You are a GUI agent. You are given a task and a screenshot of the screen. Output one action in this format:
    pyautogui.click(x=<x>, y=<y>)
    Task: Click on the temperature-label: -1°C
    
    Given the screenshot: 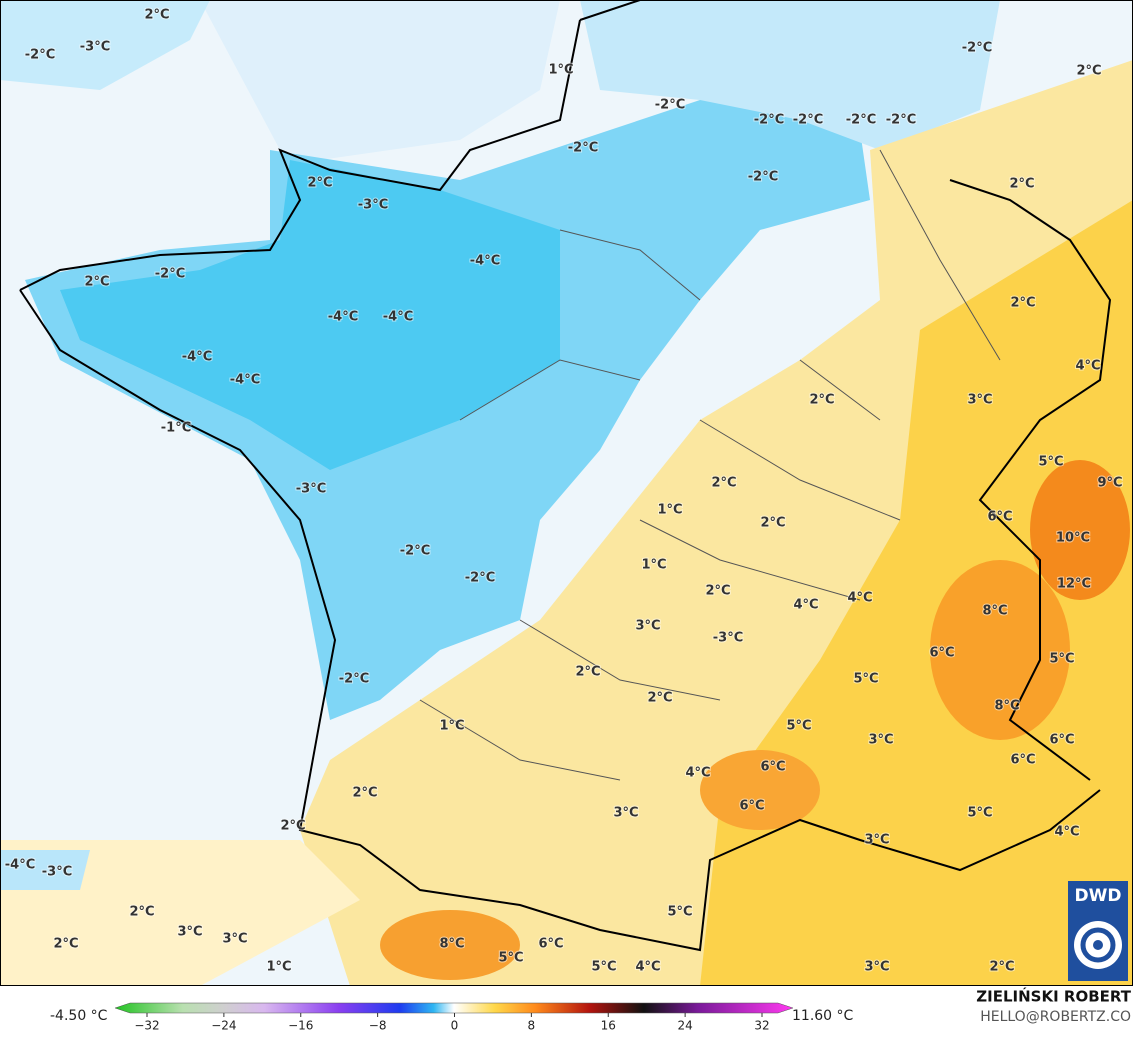 What is the action you would take?
    pyautogui.click(x=176, y=428)
    